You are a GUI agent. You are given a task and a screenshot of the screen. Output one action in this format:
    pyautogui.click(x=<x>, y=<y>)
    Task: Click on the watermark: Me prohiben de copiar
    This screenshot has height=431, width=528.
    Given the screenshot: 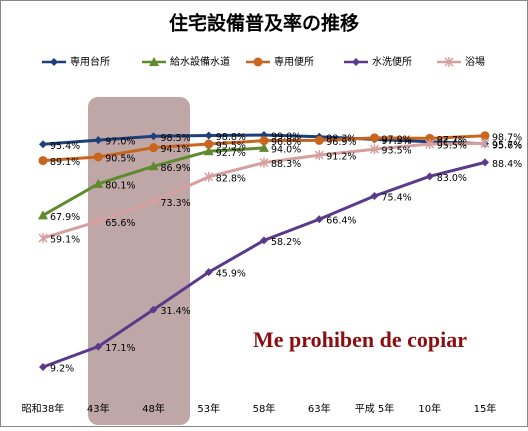 What is the action you would take?
    pyautogui.click(x=360, y=339)
    